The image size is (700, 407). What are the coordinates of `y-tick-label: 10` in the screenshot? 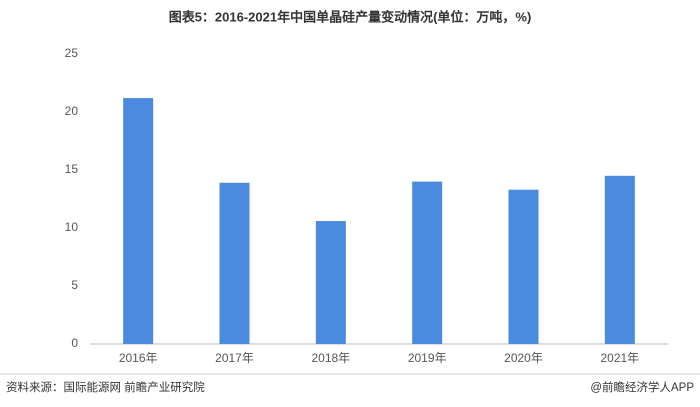 It's located at (72, 227).